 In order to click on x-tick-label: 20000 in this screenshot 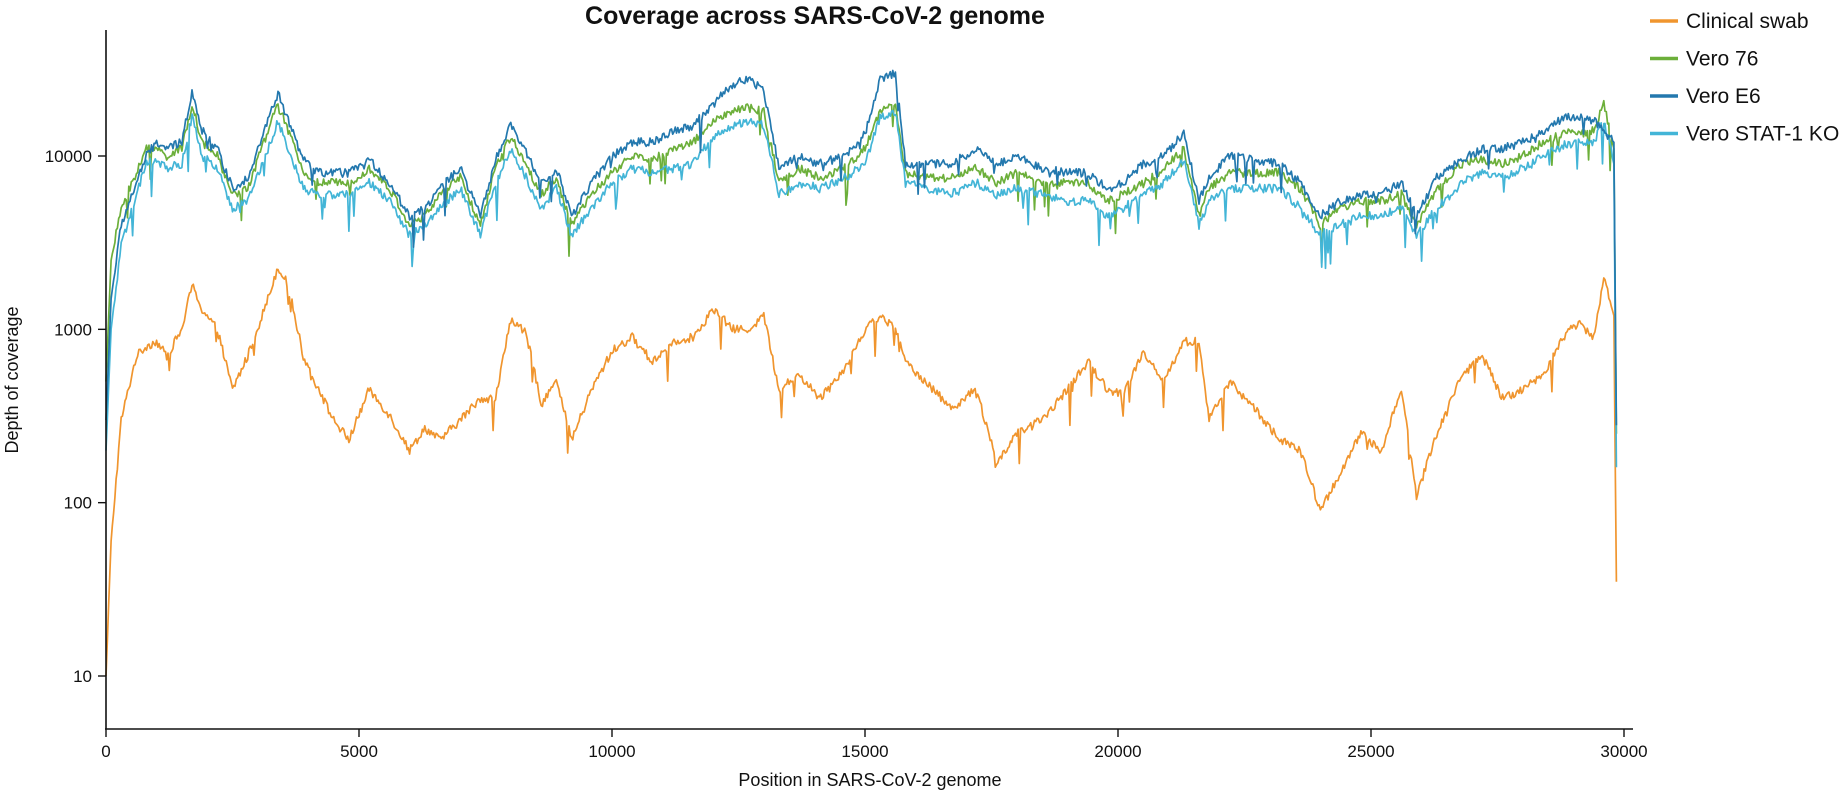, I will do `click(1117, 751)`.